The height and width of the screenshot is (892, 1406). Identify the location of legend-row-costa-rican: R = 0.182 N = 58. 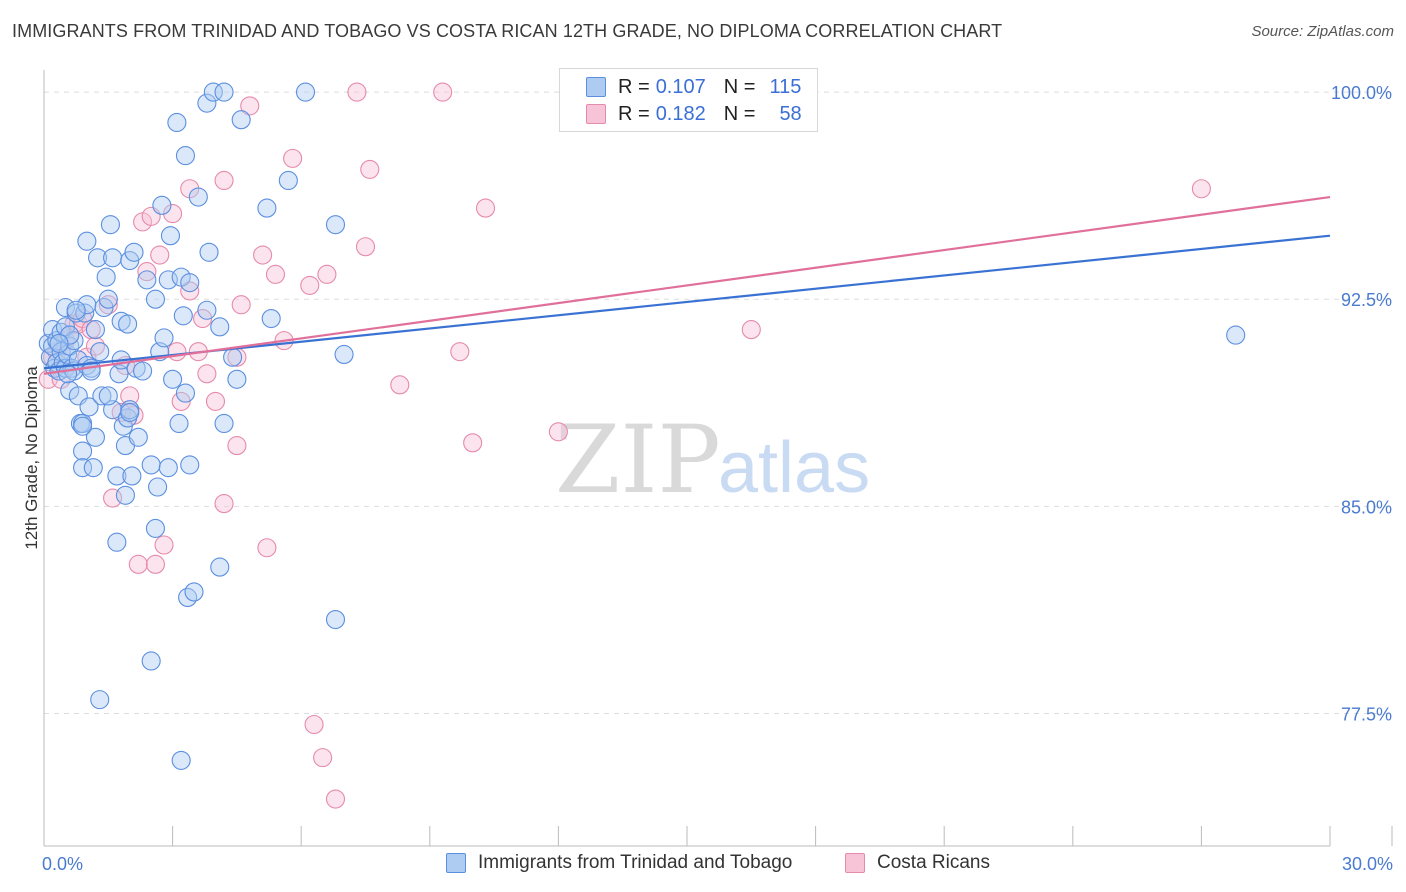
(694, 114).